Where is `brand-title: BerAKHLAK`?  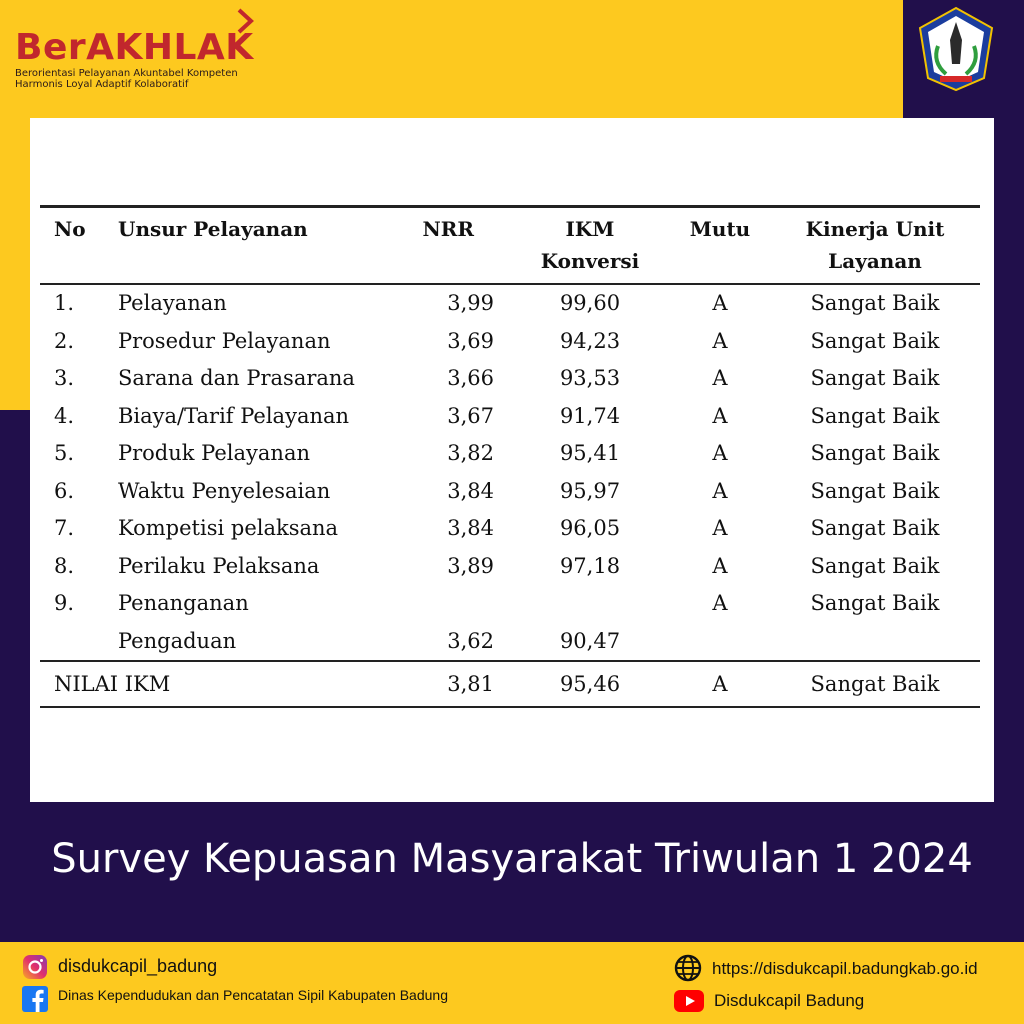
brand-title: BerAKHLAK is located at coordinates (134, 47).